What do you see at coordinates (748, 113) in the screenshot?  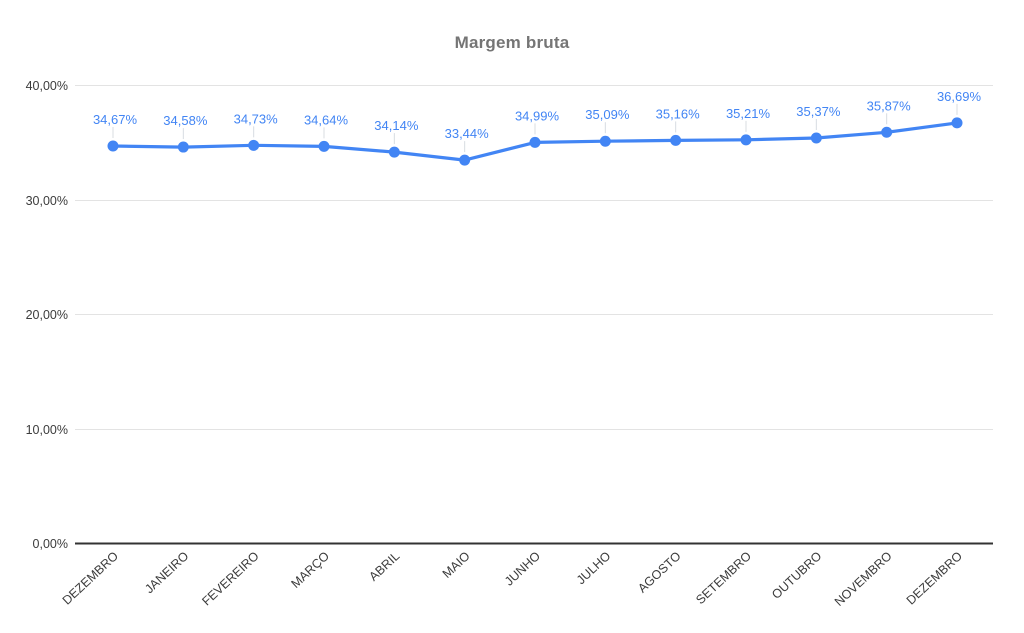 I see `data-point-label: 35,21%` at bounding box center [748, 113].